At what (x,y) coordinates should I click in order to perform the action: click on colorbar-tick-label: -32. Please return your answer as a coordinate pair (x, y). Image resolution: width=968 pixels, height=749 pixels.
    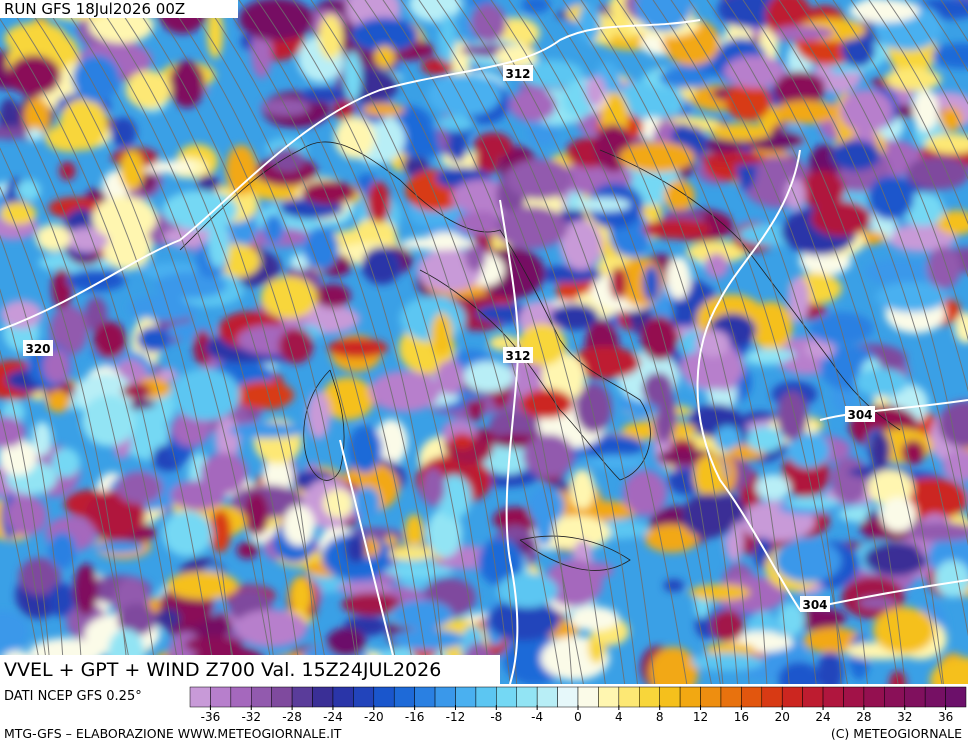
    Looking at the image, I should click on (251, 717).